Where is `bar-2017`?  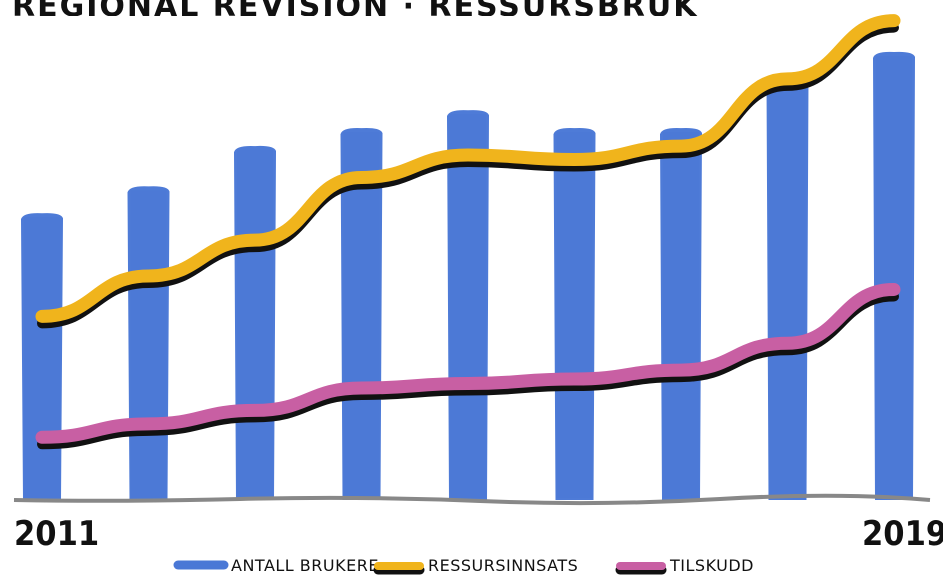
bar-2017 is located at coordinates (681, 314).